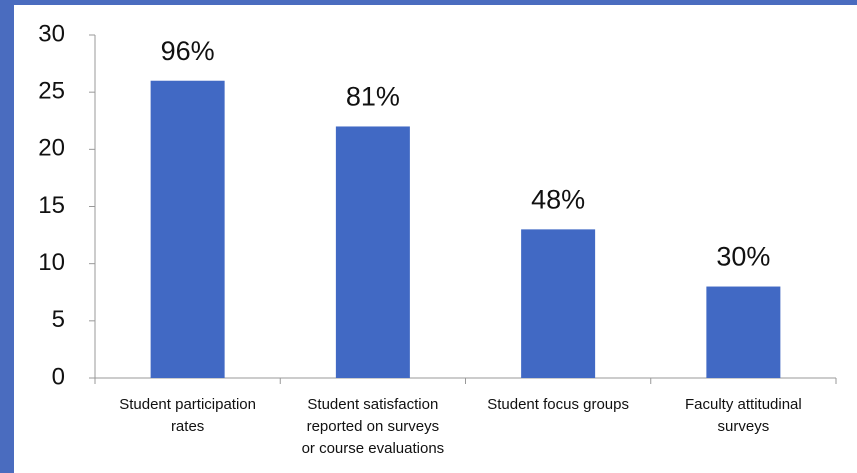 The image size is (857, 473). Describe the element at coordinates (51, 33) in the screenshot. I see `y-tick-label: 30` at that location.